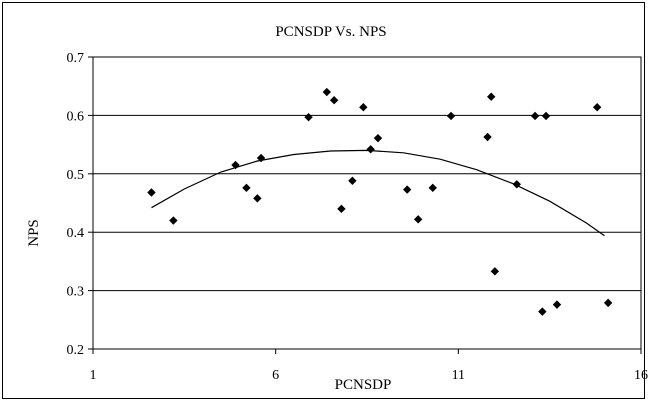 This screenshot has width=652, height=403. What do you see at coordinates (641, 375) in the screenshot?
I see `x-tick-label: 16` at bounding box center [641, 375].